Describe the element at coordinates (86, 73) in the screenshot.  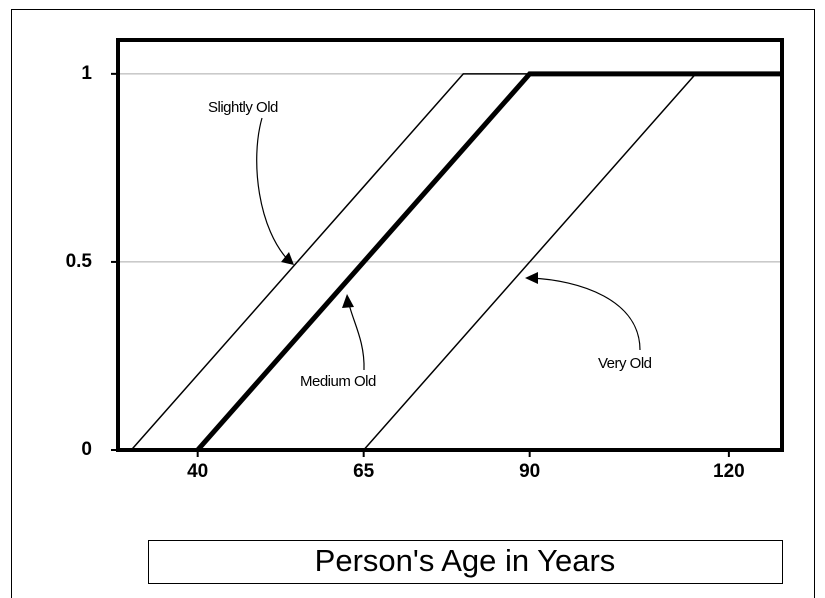
I see `y-tick-label: 1` at that location.